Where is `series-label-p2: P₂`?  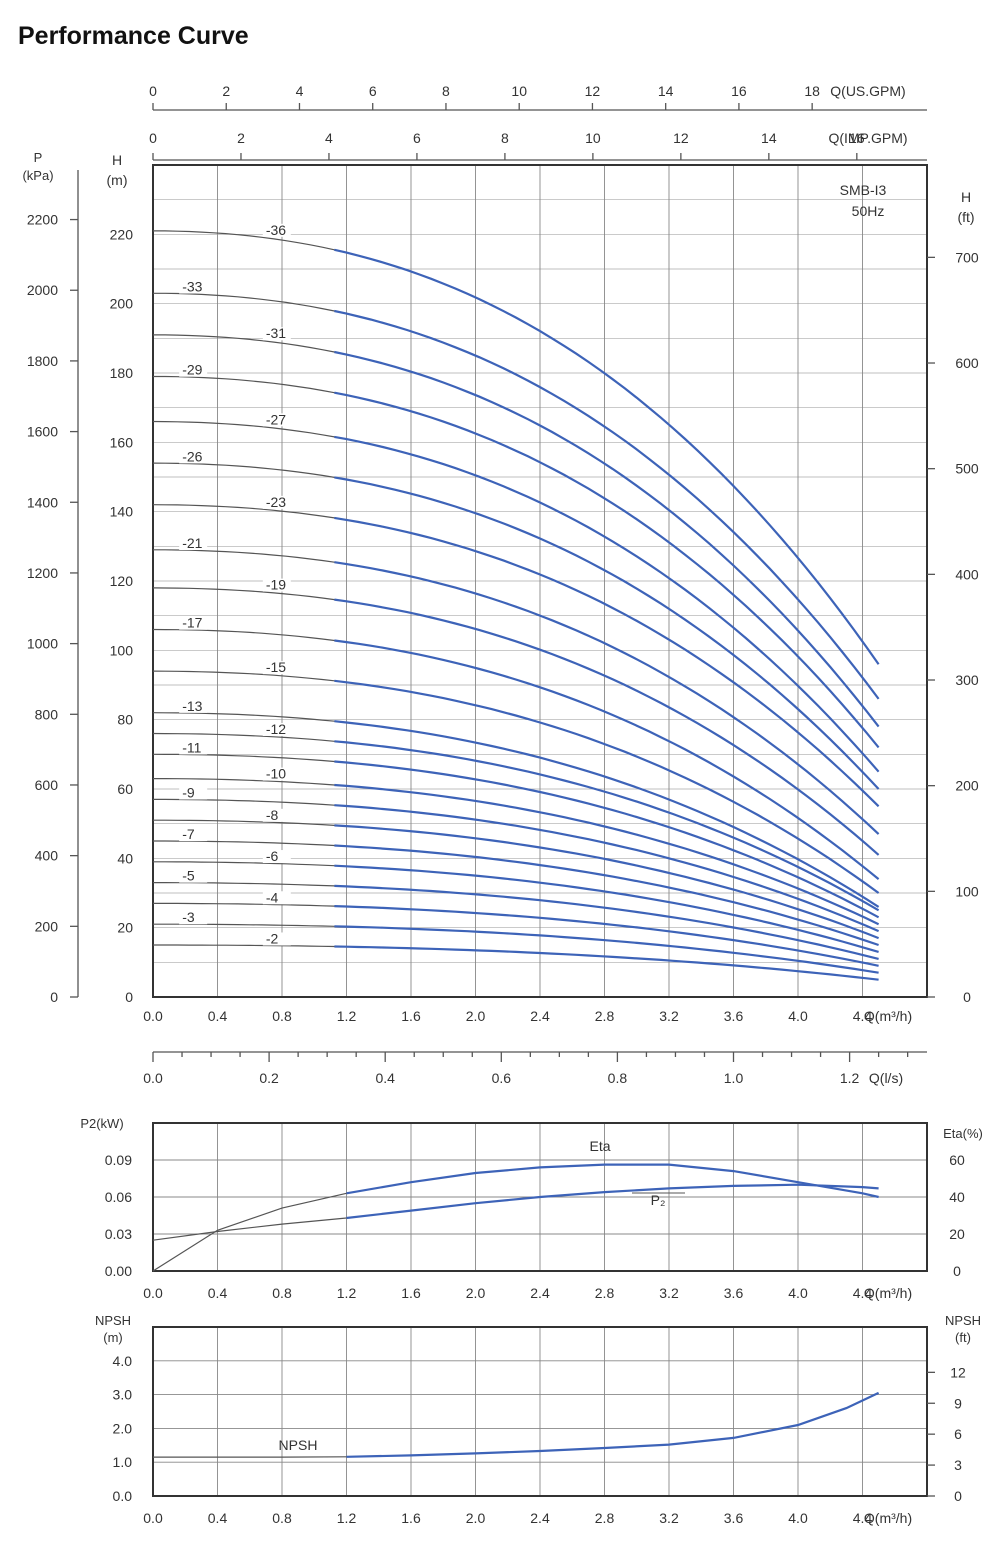
series-label-p2: P₂ is located at coordinates (658, 1200).